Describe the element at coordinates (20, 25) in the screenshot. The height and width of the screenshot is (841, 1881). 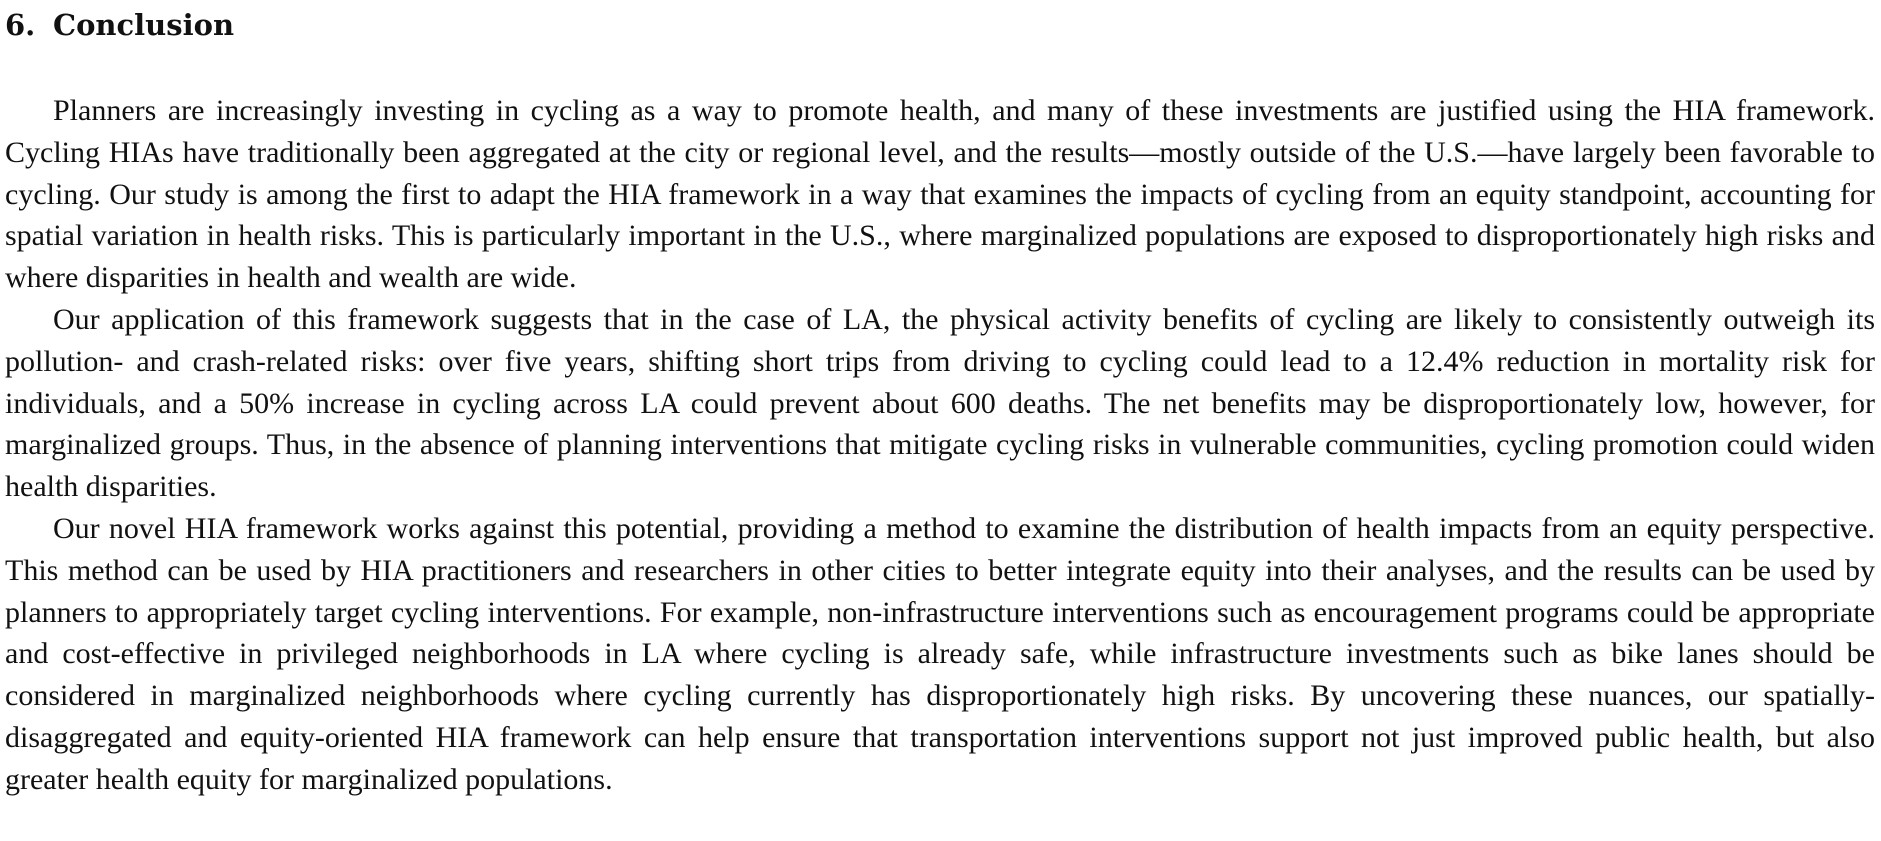
I see `section-number: 6.` at that location.